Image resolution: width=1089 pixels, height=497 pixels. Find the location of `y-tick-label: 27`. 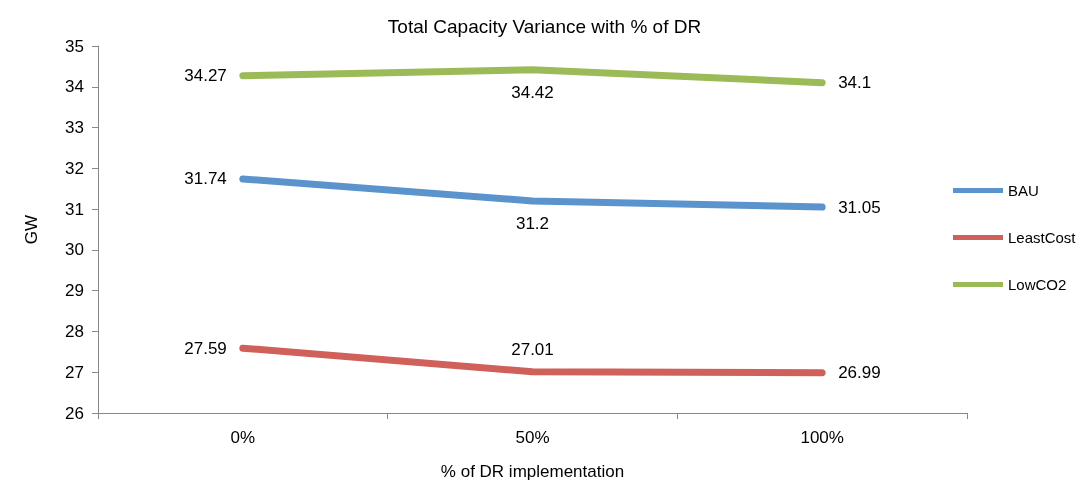

y-tick-label: 27 is located at coordinates (74, 372).